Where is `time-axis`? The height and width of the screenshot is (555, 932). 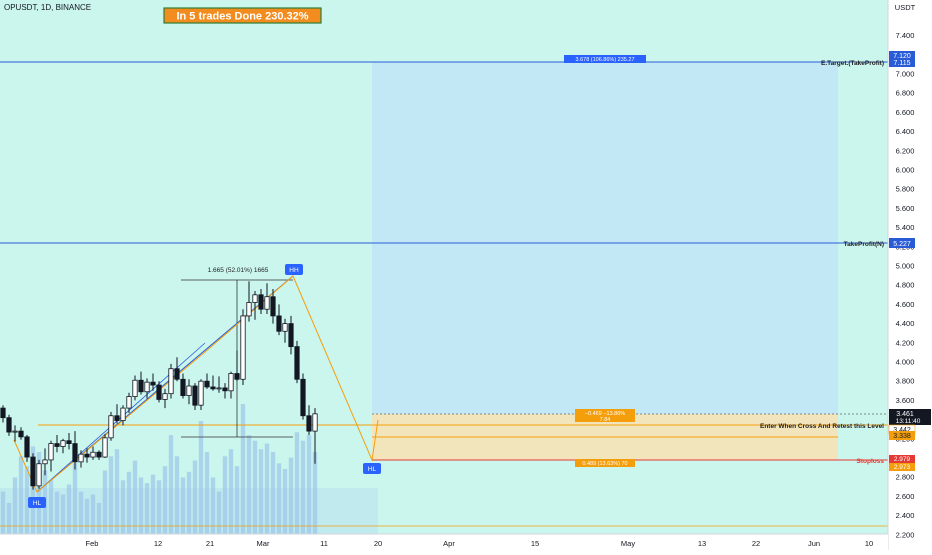
time-axis is located at coordinates (444, 542).